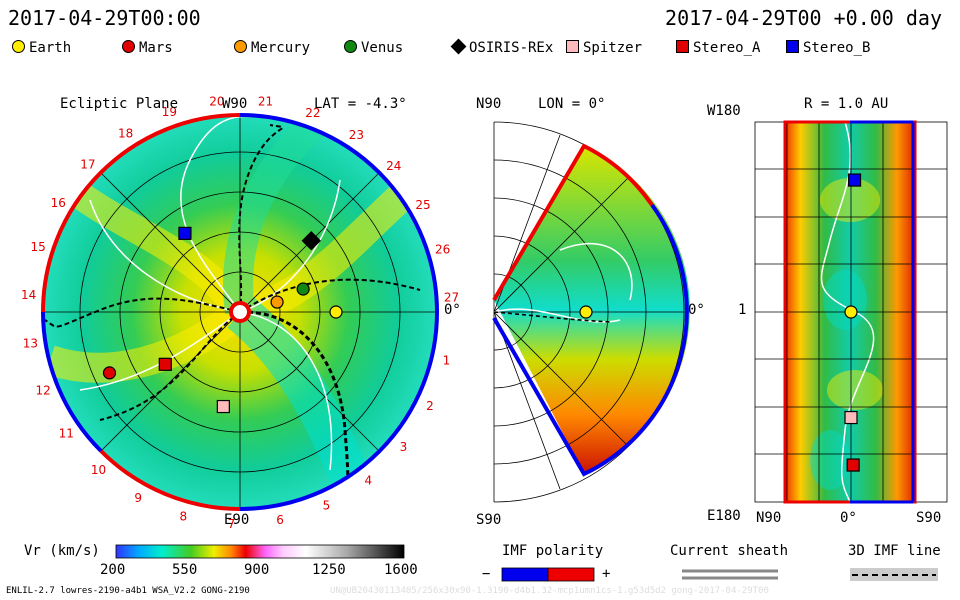  I want to click on current-sheath-title: Current sheath, so click(729, 551).